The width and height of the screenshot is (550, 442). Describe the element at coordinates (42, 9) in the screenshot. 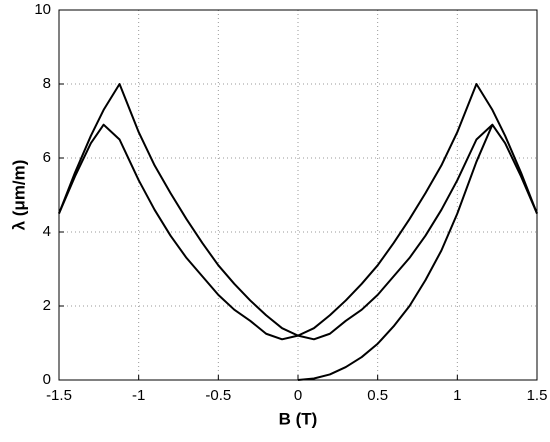

I see `y-tick-label: 10` at that location.